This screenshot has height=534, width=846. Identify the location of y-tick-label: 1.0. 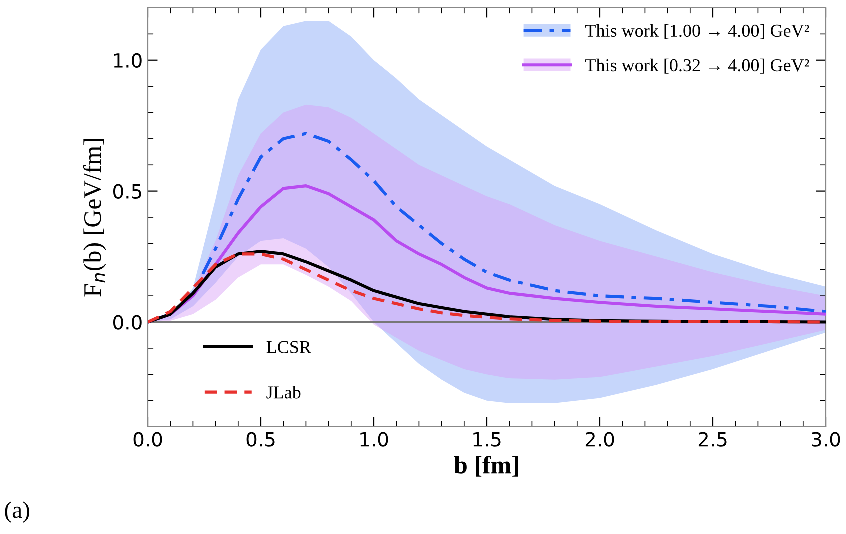
(128, 60).